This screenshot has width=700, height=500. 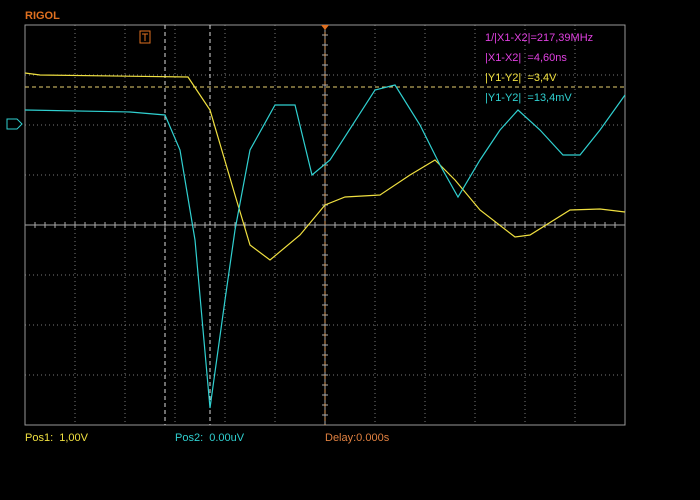 What do you see at coordinates (521, 78) in the screenshot?
I see `measurement: |Y1-Y2| =3,4V` at bounding box center [521, 78].